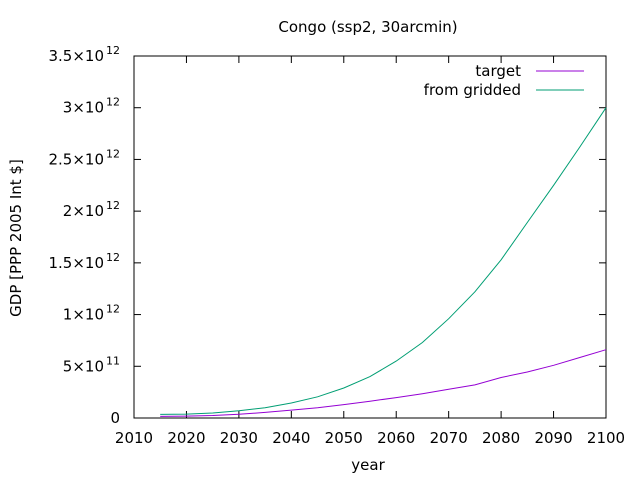 This screenshot has height=480, width=640. What do you see at coordinates (344, 438) in the screenshot?
I see `x-tick-label: 2050` at bounding box center [344, 438].